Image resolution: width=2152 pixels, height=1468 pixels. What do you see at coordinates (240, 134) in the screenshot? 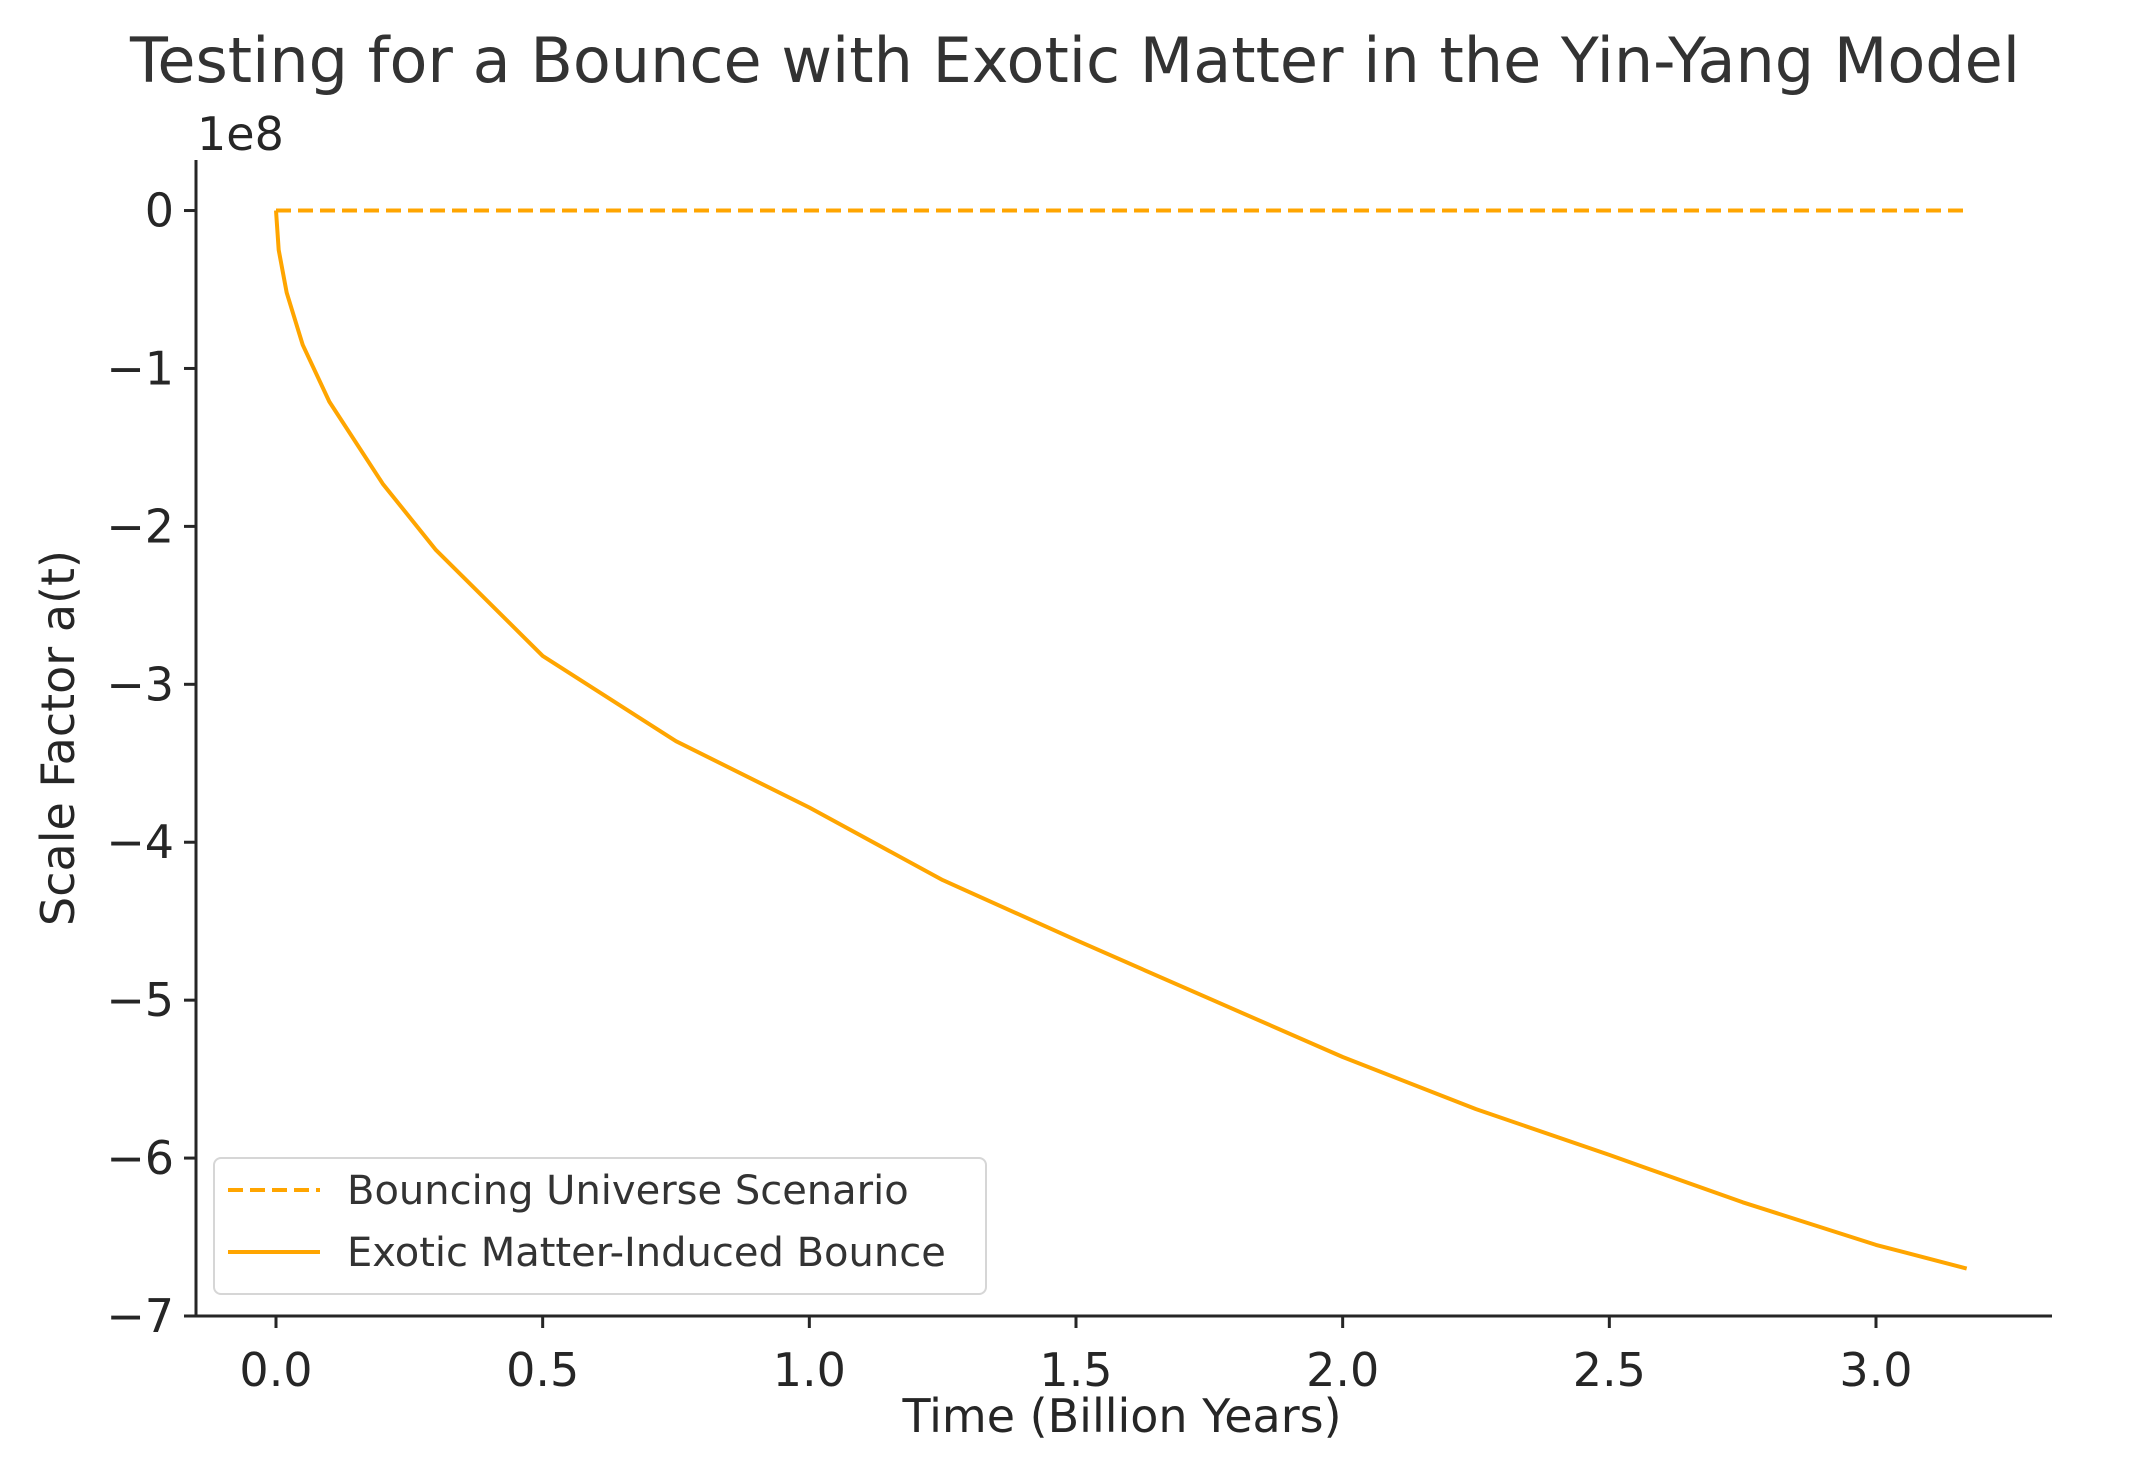
I see `y-offset-label: 1e8` at bounding box center [240, 134].